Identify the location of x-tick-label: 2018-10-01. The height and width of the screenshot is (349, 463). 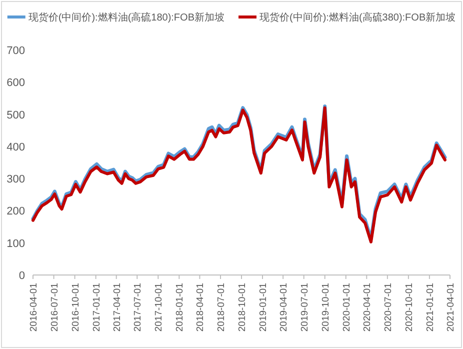
(242, 307).